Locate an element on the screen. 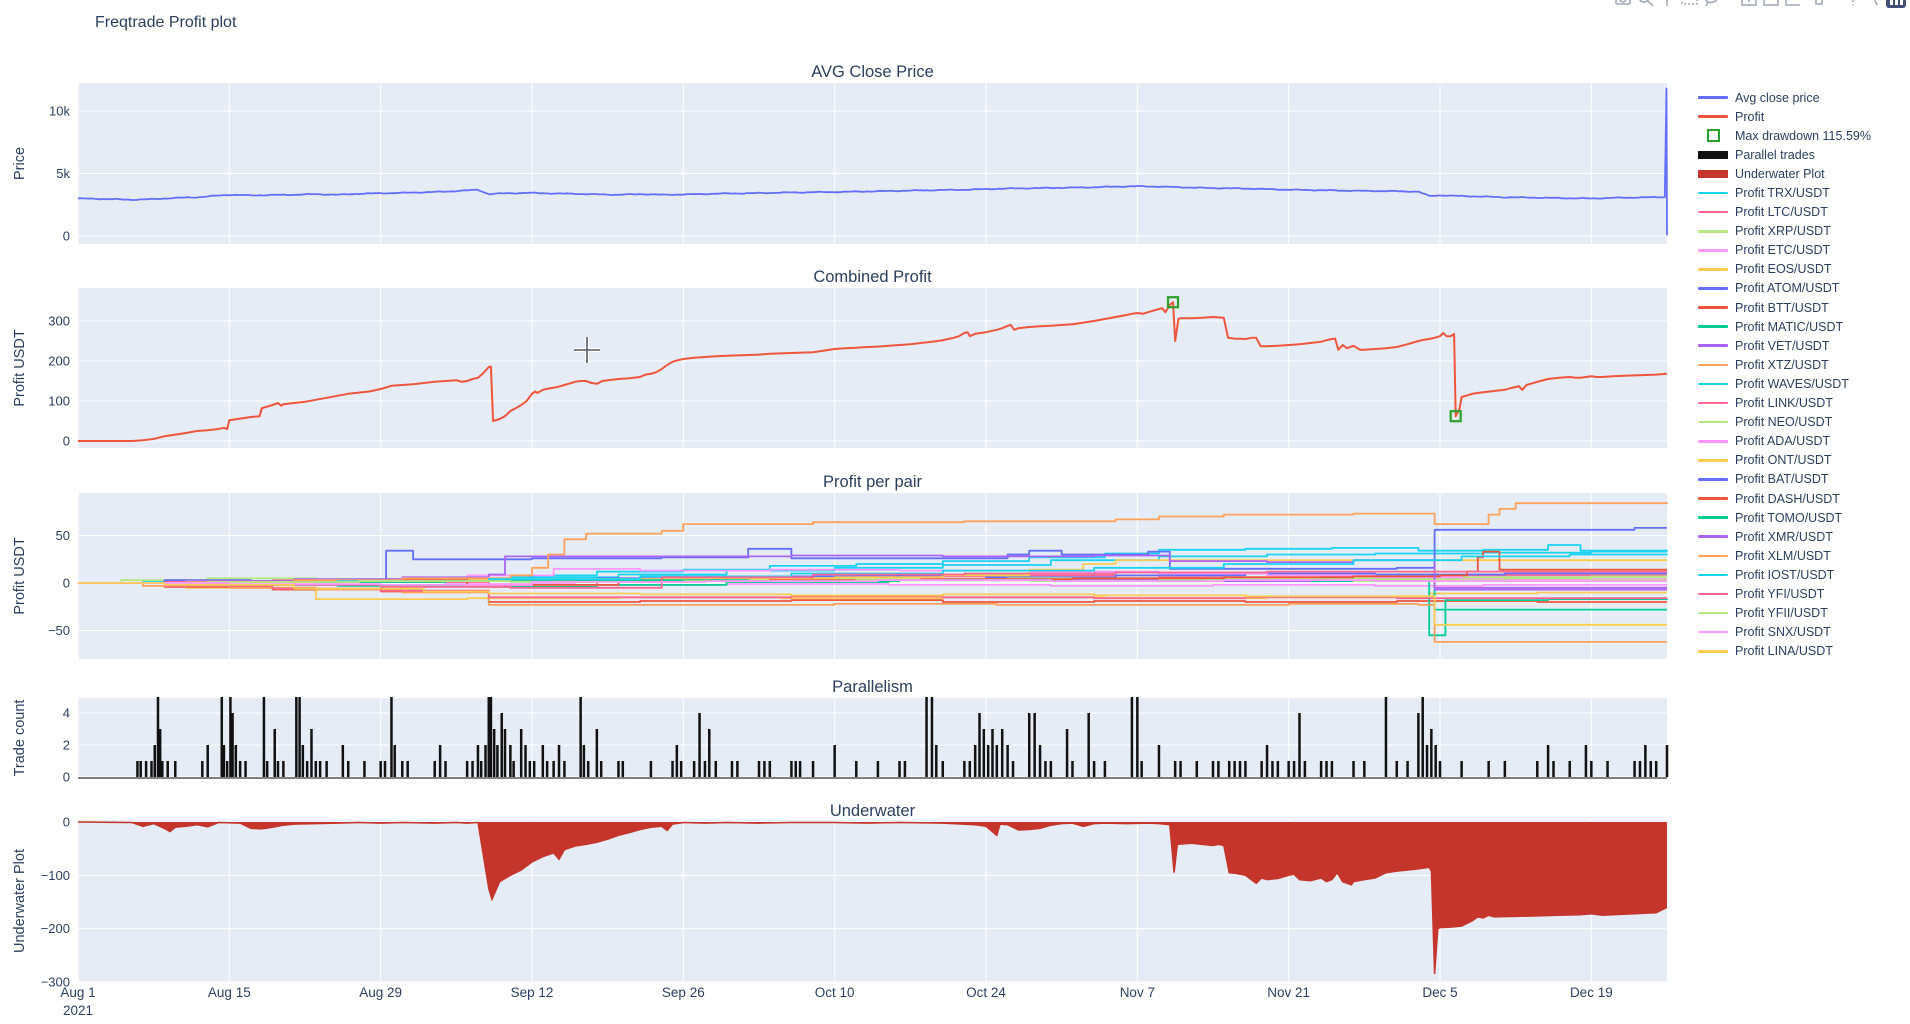 The height and width of the screenshot is (1024, 1910). legend-label: Profit ONT/USDT is located at coordinates (1783, 460).